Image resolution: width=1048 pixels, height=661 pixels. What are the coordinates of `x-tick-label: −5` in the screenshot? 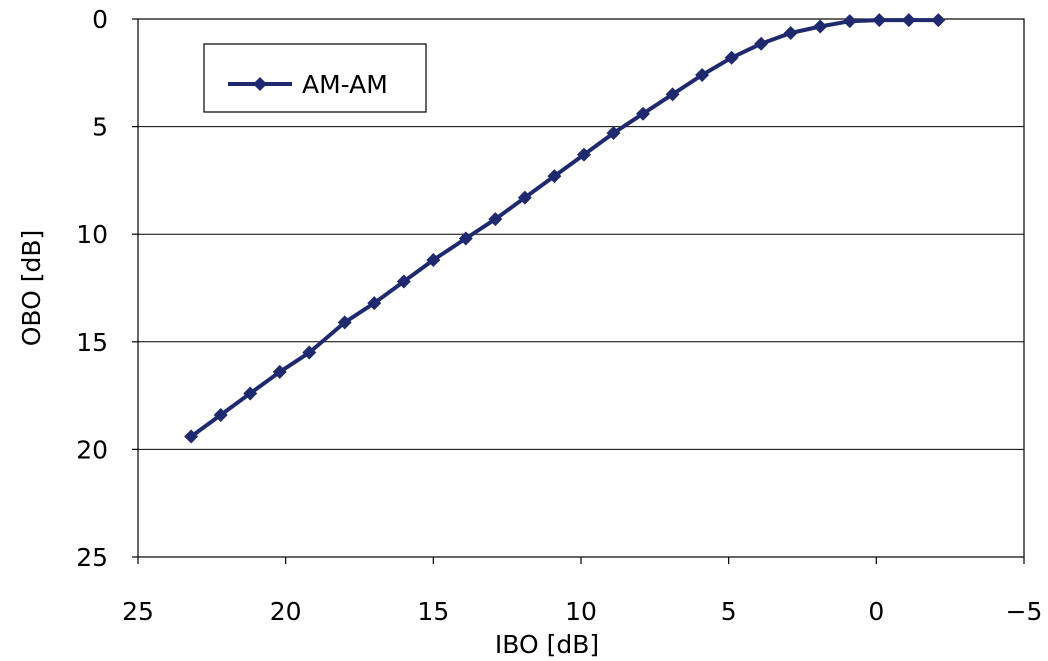 It's located at (1024, 611).